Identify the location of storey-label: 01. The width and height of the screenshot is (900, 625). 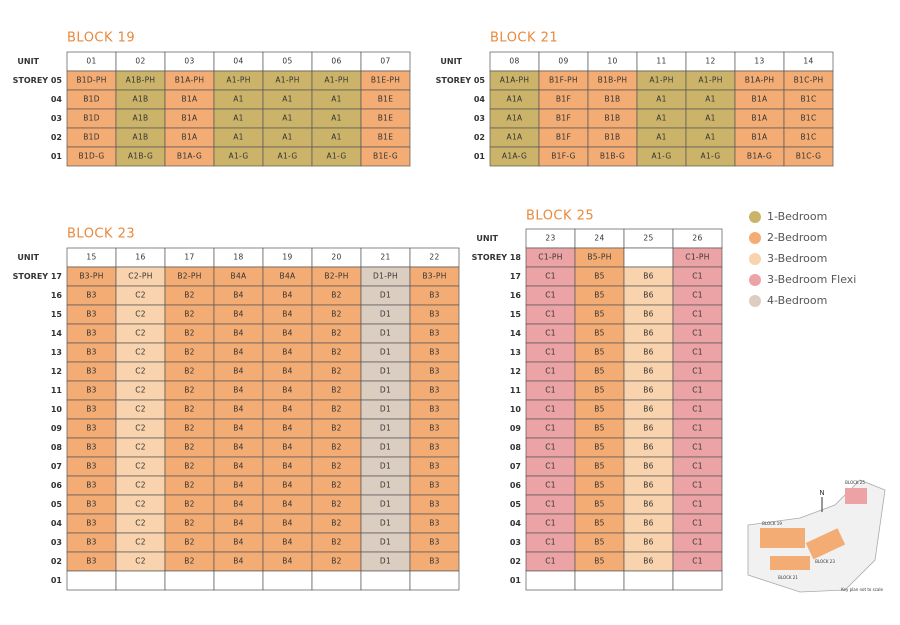
(57, 580).